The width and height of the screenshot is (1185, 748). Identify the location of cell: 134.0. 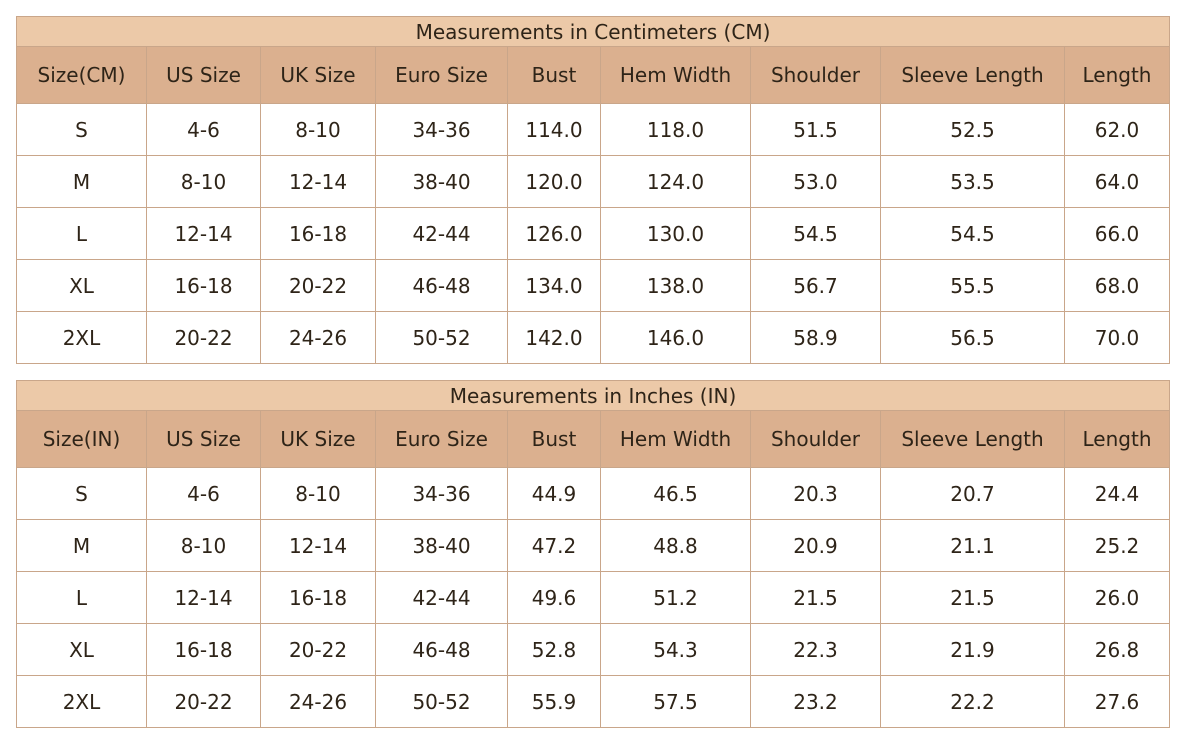
(554, 285).